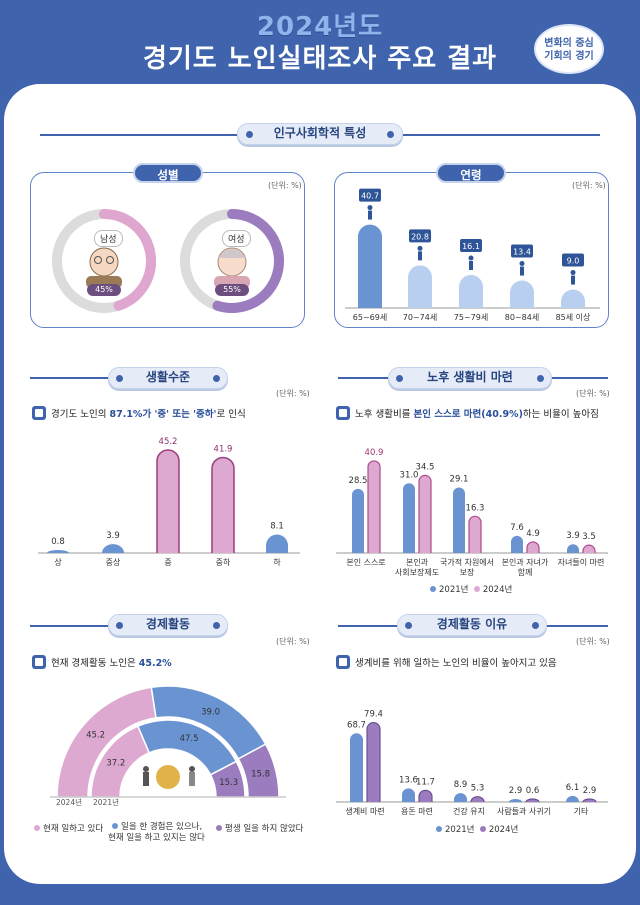 This screenshot has height=905, width=640. I want to click on living-category-label: 하, so click(277, 562).